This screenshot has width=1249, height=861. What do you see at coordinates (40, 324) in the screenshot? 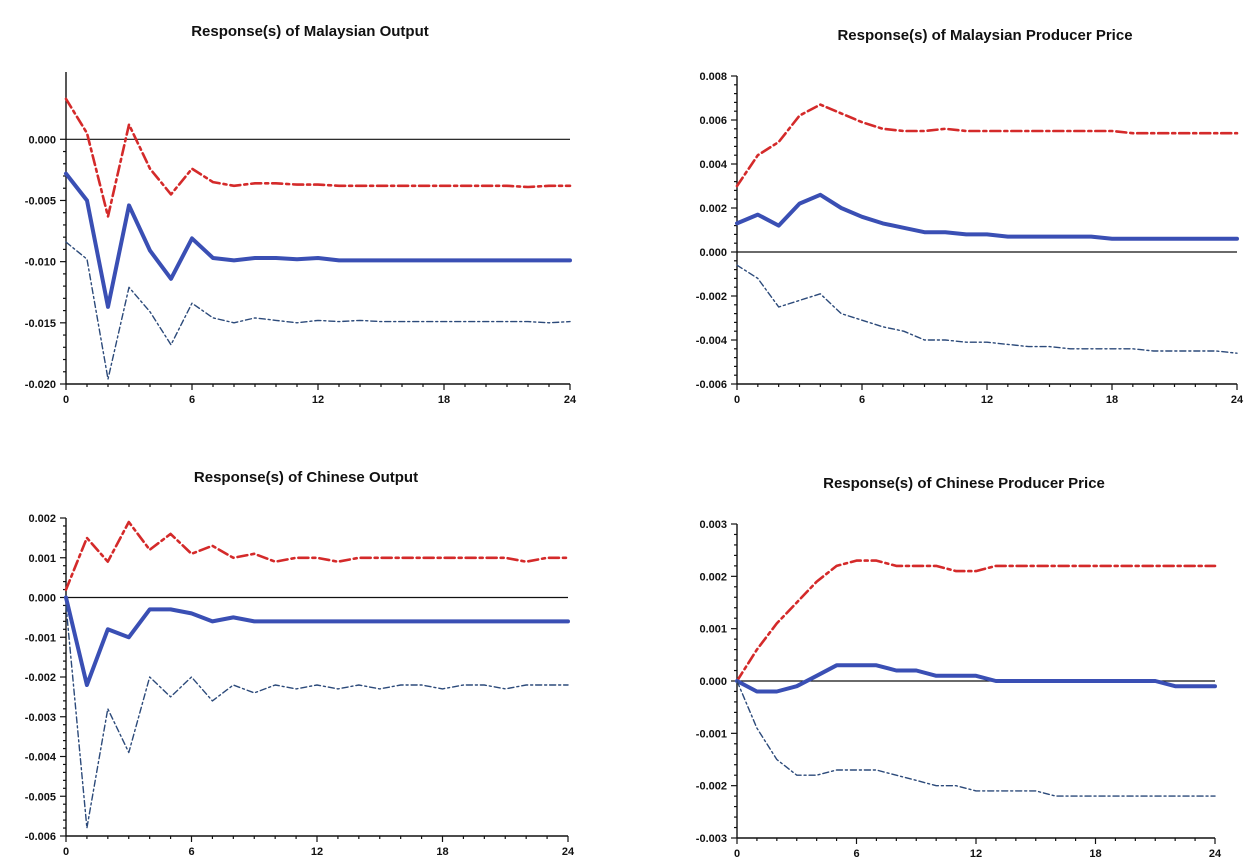
I see `y-tick-label: -0.015` at bounding box center [40, 324].